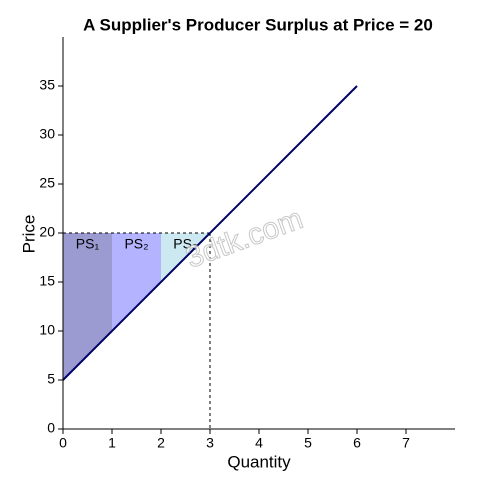 Image resolution: width=480 pixels, height=480 pixels. I want to click on x-tick-label: 0, so click(63, 443).